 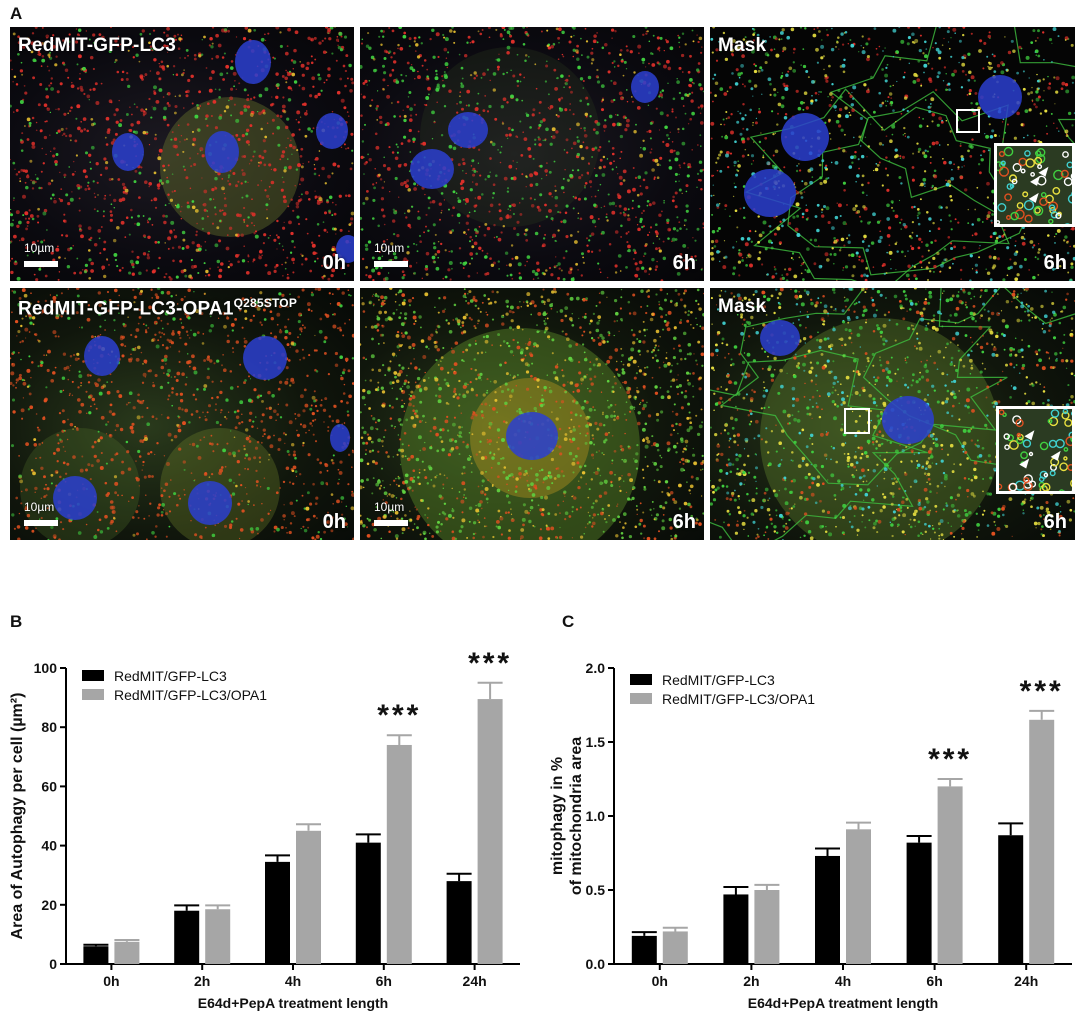 I want to click on inset-image, so click(x=1036, y=186).